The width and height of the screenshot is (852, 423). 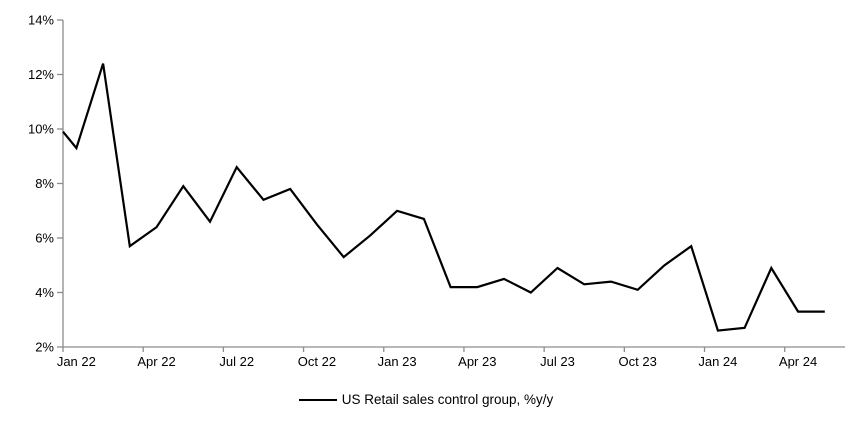 What do you see at coordinates (557, 361) in the screenshot?
I see `x-tick-label: Jul 23` at bounding box center [557, 361].